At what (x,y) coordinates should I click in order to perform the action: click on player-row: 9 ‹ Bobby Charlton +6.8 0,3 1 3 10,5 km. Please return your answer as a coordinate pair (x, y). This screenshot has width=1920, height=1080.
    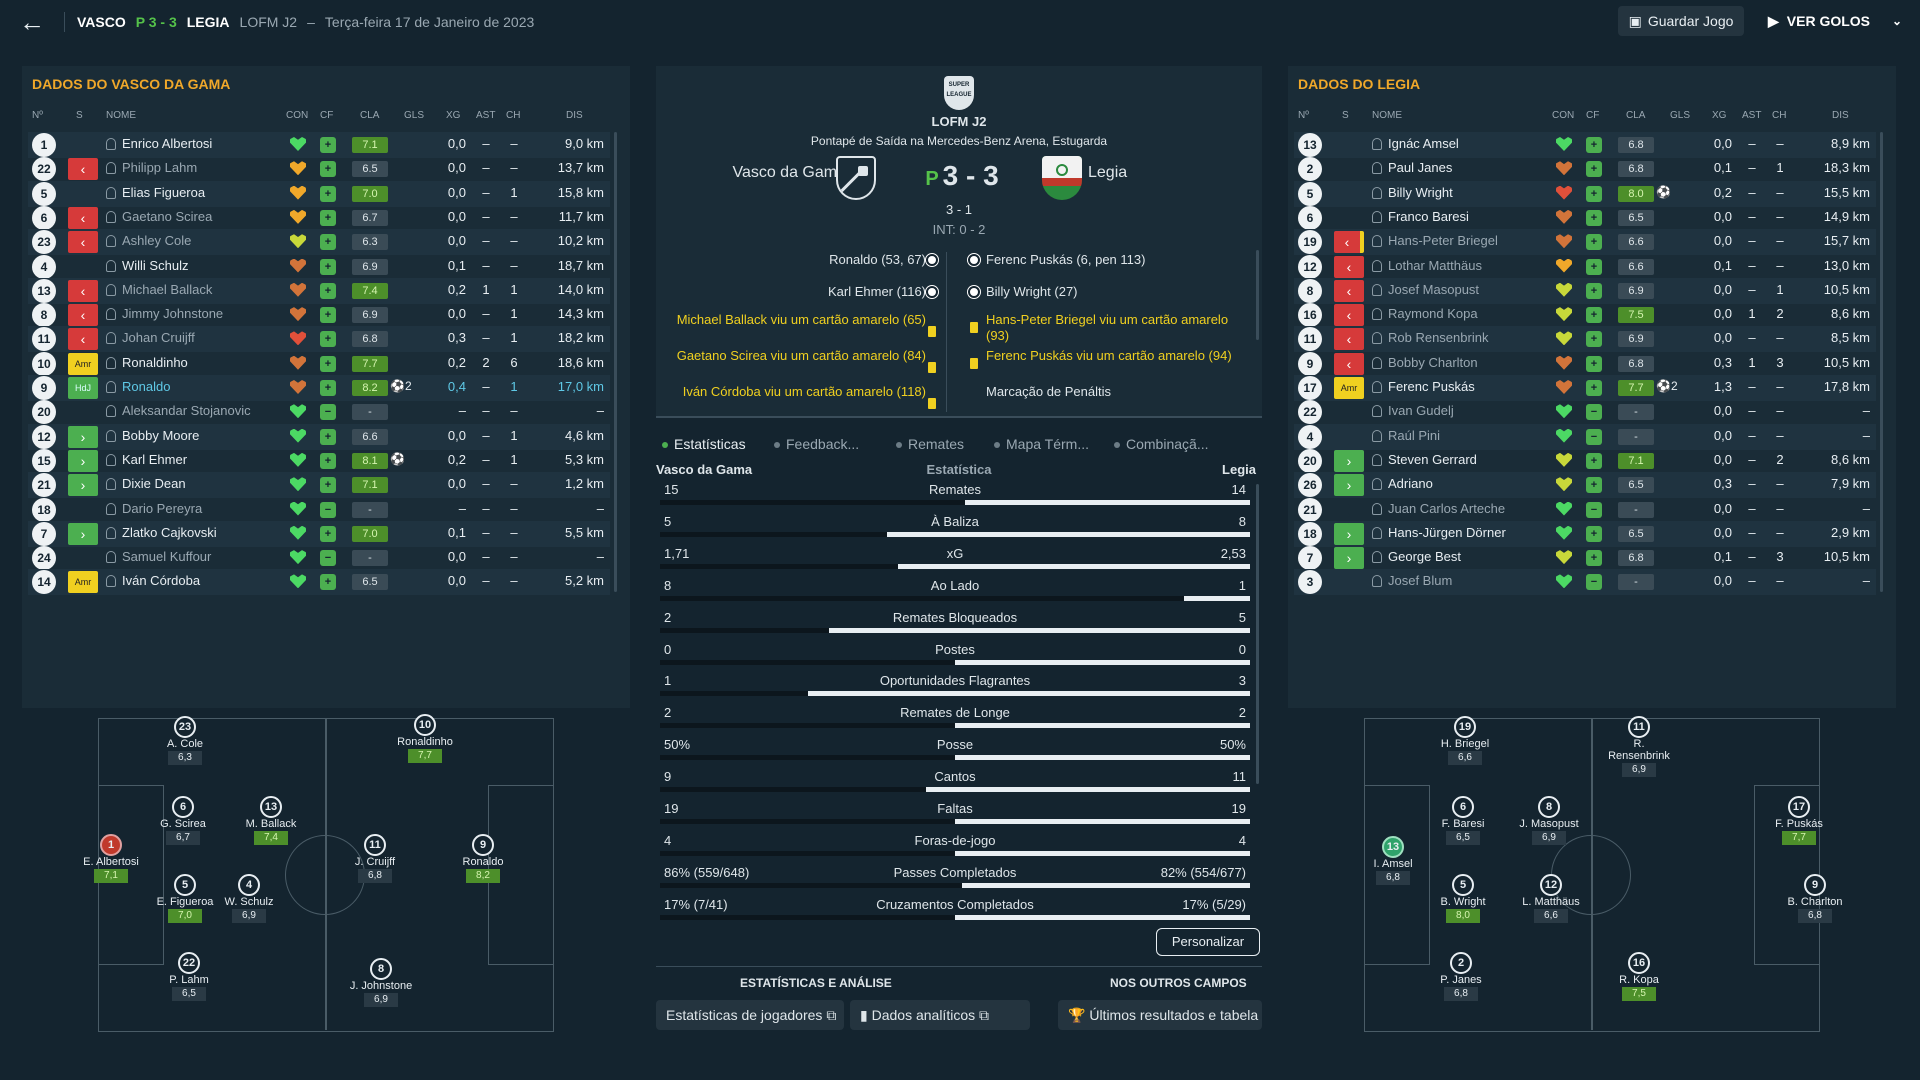
    Looking at the image, I should click on (1585, 364).